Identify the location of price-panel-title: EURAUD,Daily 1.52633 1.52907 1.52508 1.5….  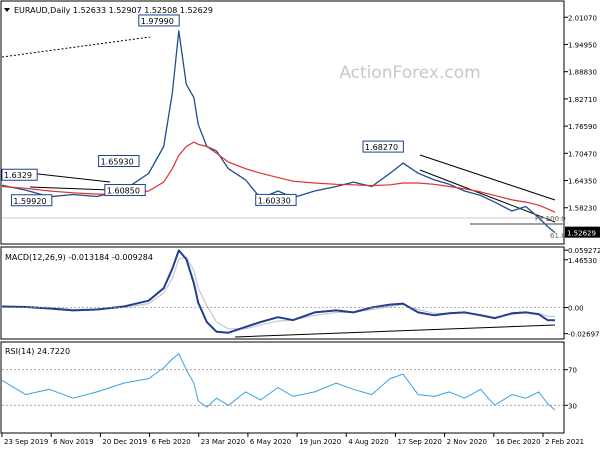
(113, 10).